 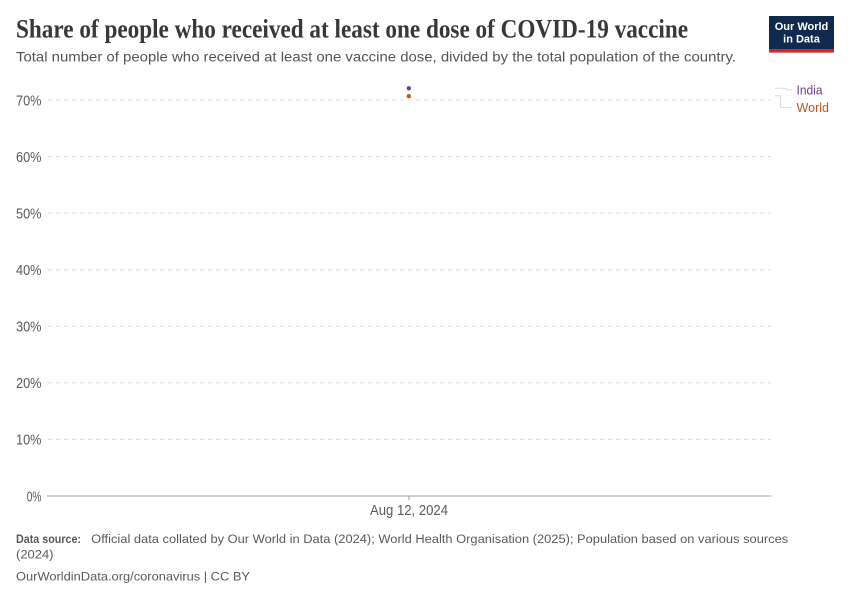 What do you see at coordinates (48, 539) in the screenshot?
I see `svg-text: Data source:` at bounding box center [48, 539].